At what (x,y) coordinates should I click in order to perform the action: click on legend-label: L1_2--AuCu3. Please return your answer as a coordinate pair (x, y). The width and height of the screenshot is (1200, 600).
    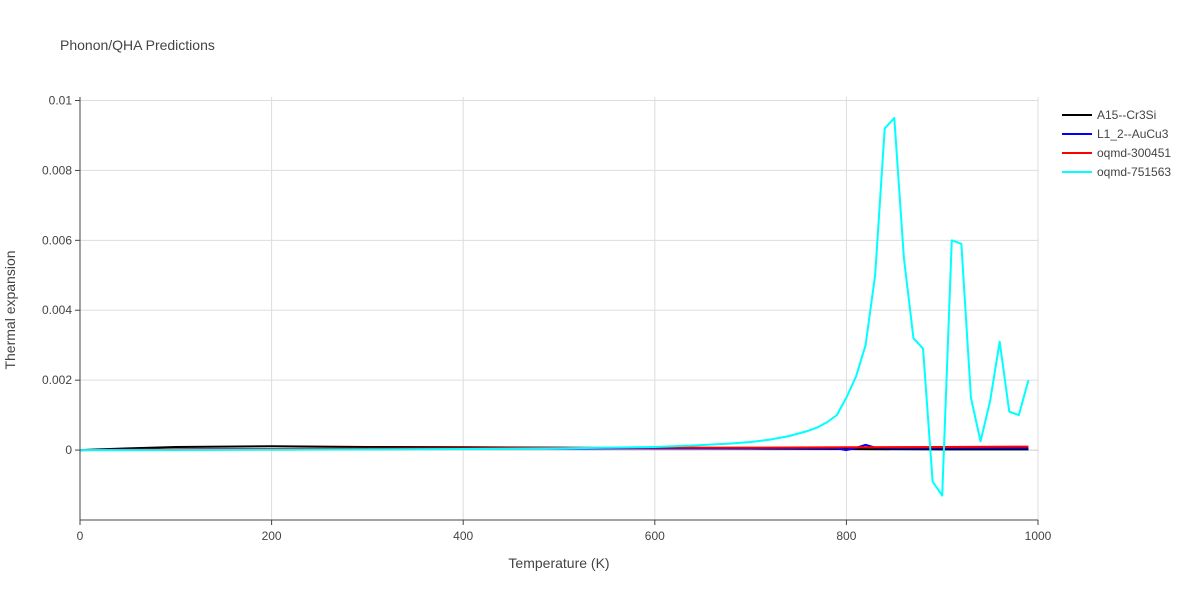
    Looking at the image, I should click on (1133, 134).